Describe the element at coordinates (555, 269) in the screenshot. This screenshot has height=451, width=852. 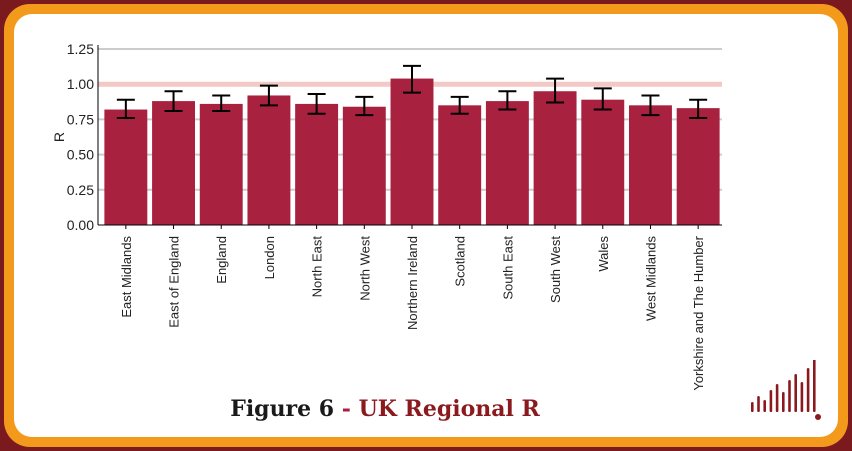
I see `x-tick-label: South West` at that location.